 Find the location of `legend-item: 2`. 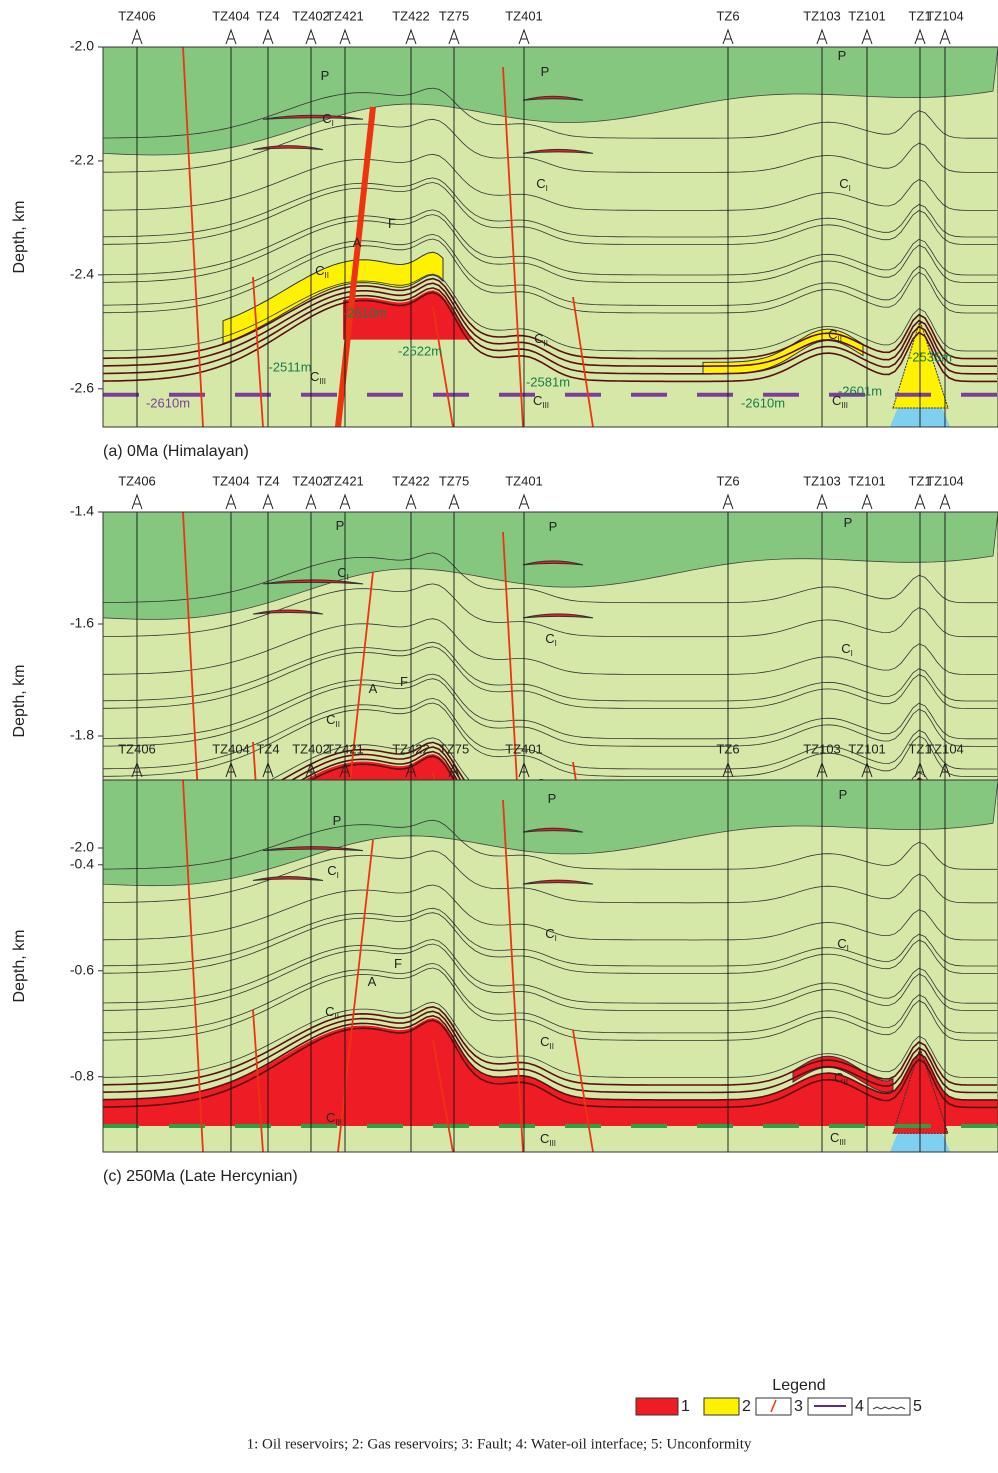

legend-item: 2 is located at coordinates (746, 1406).